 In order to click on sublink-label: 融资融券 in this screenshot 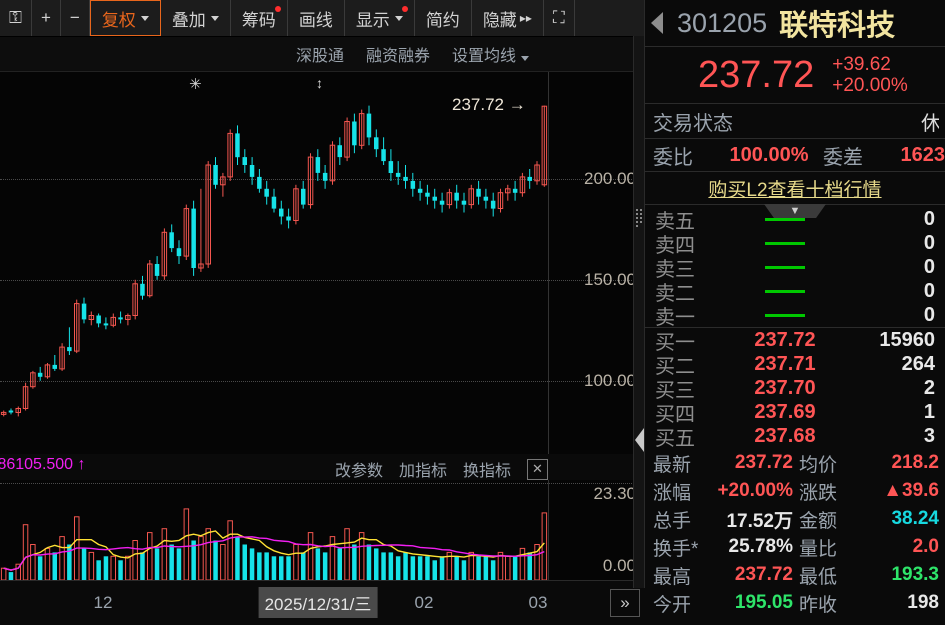, I will do `click(397, 56)`.